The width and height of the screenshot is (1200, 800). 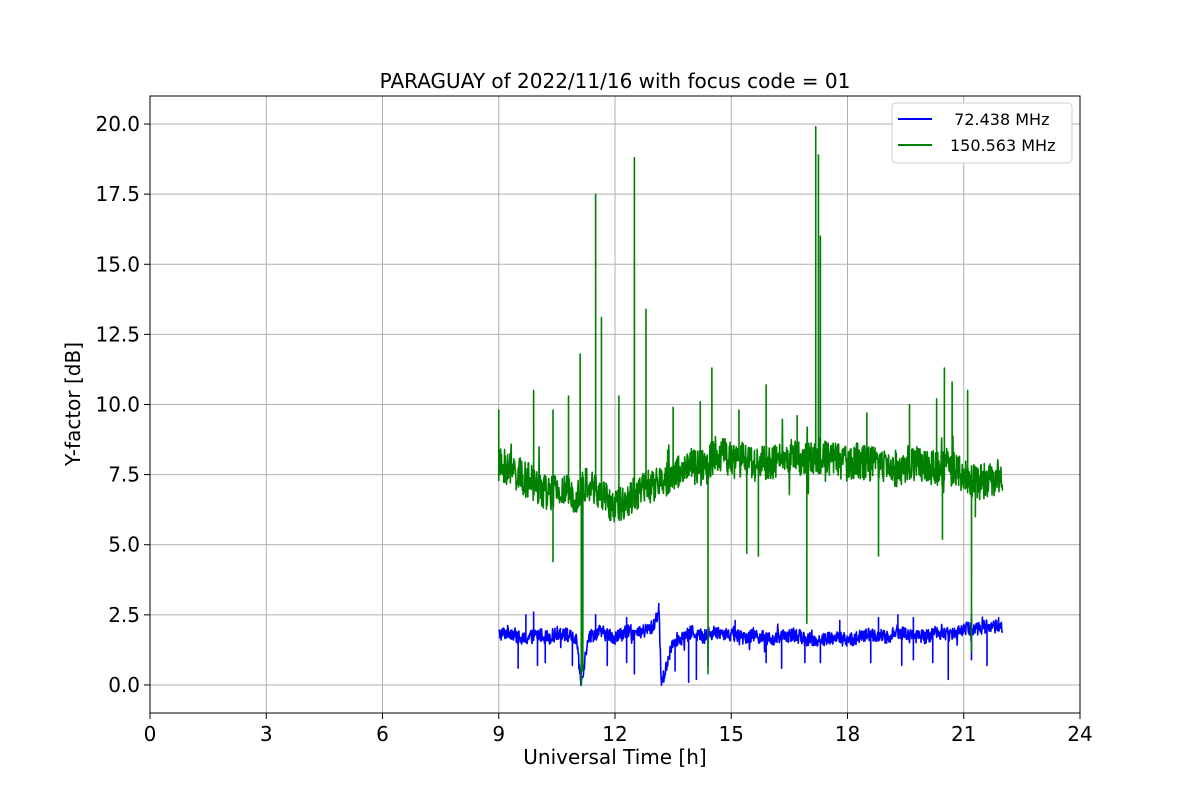 I want to click on x-tick-label: 9, so click(x=498, y=734).